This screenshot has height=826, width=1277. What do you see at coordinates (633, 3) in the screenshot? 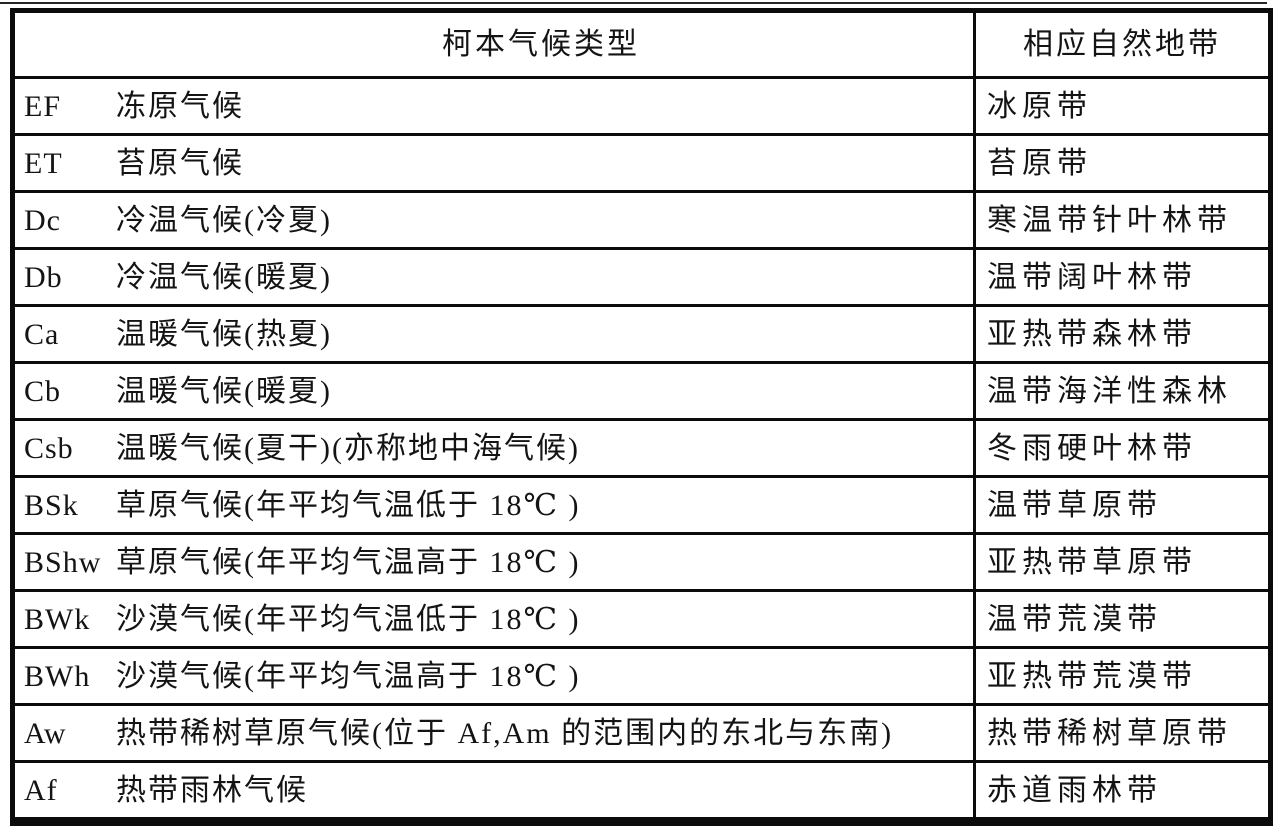
I see `scan-edge-line` at bounding box center [633, 3].